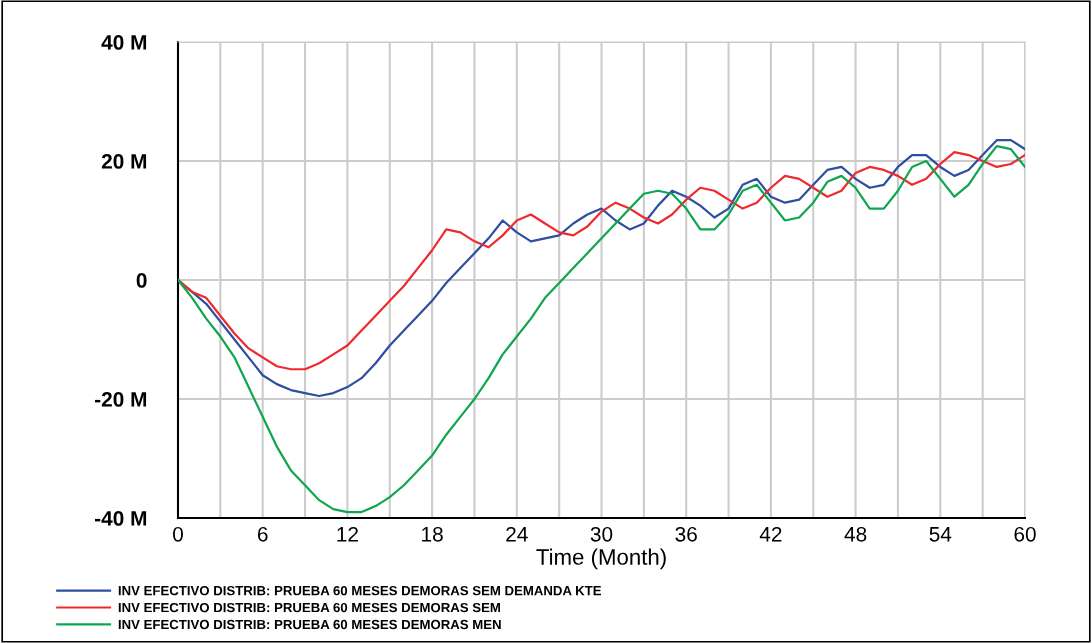 Image resolution: width=1092 pixels, height=643 pixels. What do you see at coordinates (347, 534) in the screenshot?
I see `x-tick-label: 12` at bounding box center [347, 534].